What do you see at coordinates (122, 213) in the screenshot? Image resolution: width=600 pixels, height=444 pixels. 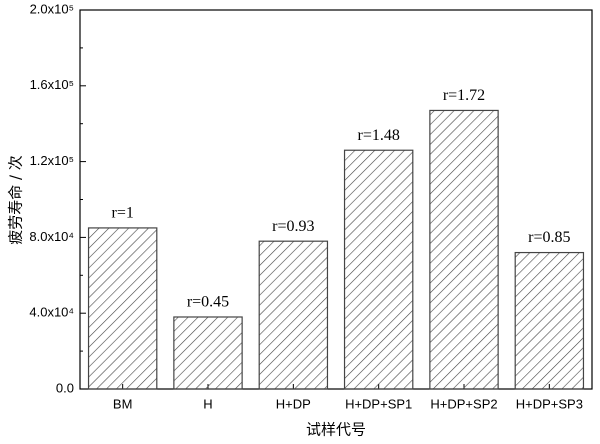 I see `annotation: r=1` at bounding box center [122, 213].